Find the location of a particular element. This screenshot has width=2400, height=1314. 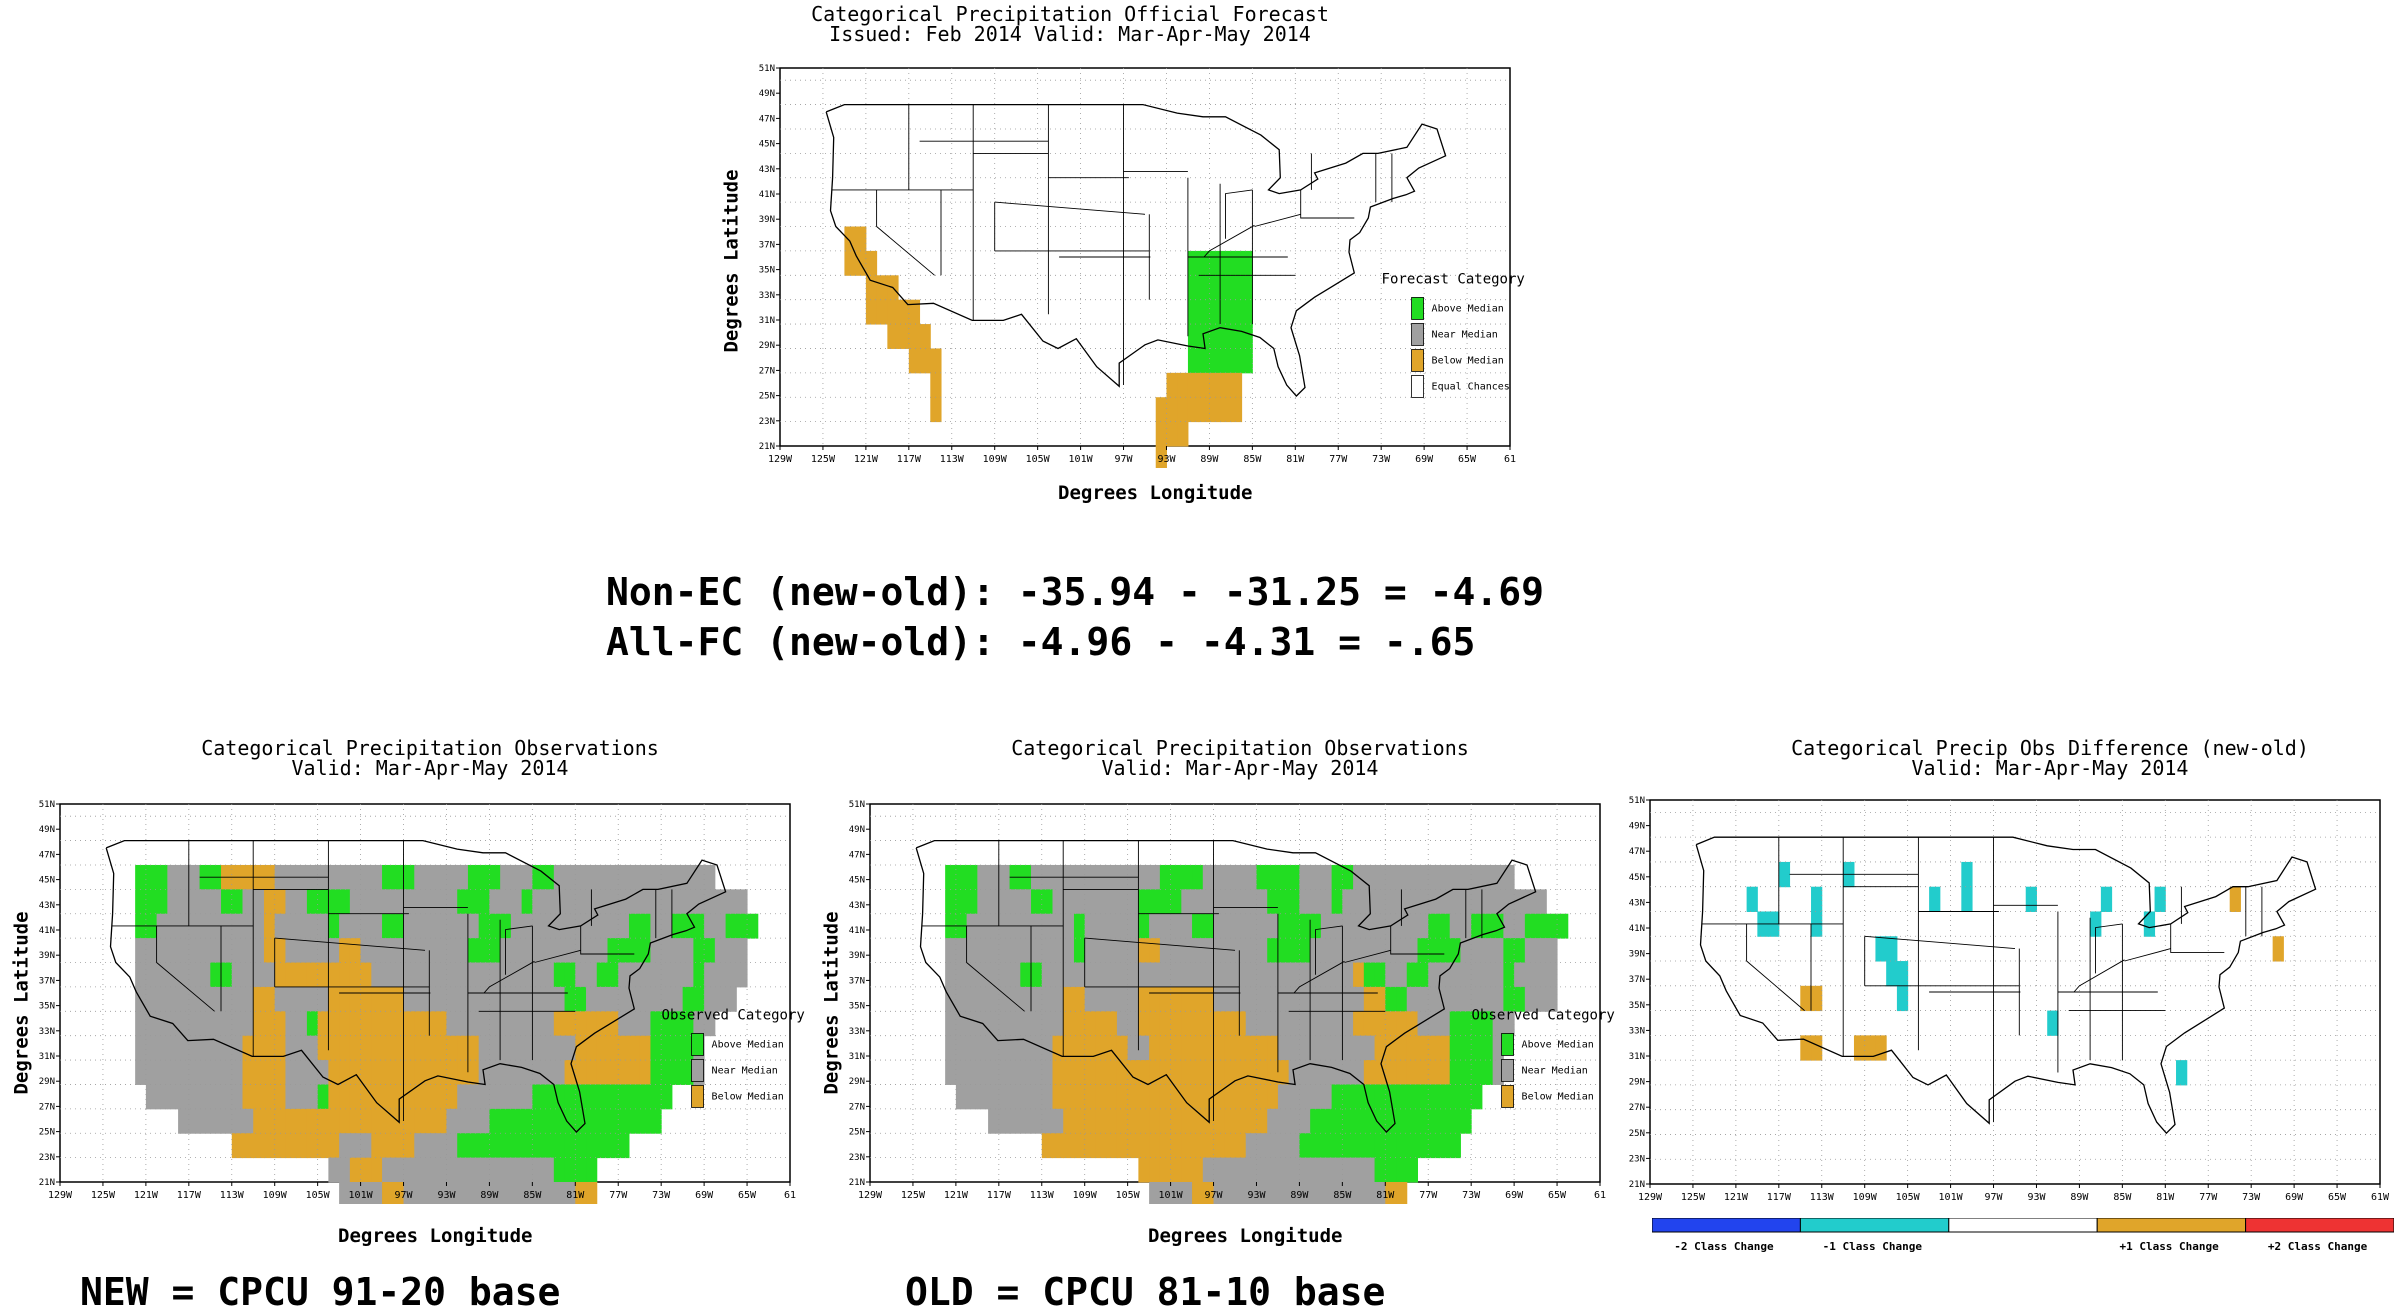

lat-tick-label: 39N is located at coordinates (857, 956).